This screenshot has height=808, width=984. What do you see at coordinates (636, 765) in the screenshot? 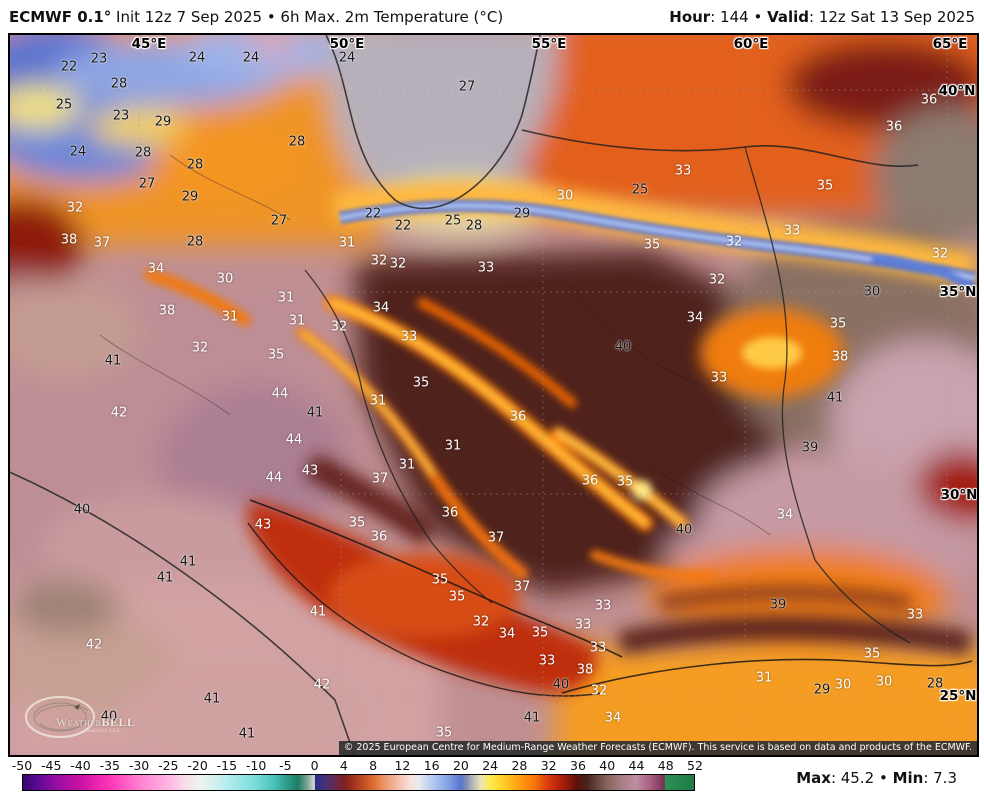
I see `colorbar-tick: 44` at bounding box center [636, 765].